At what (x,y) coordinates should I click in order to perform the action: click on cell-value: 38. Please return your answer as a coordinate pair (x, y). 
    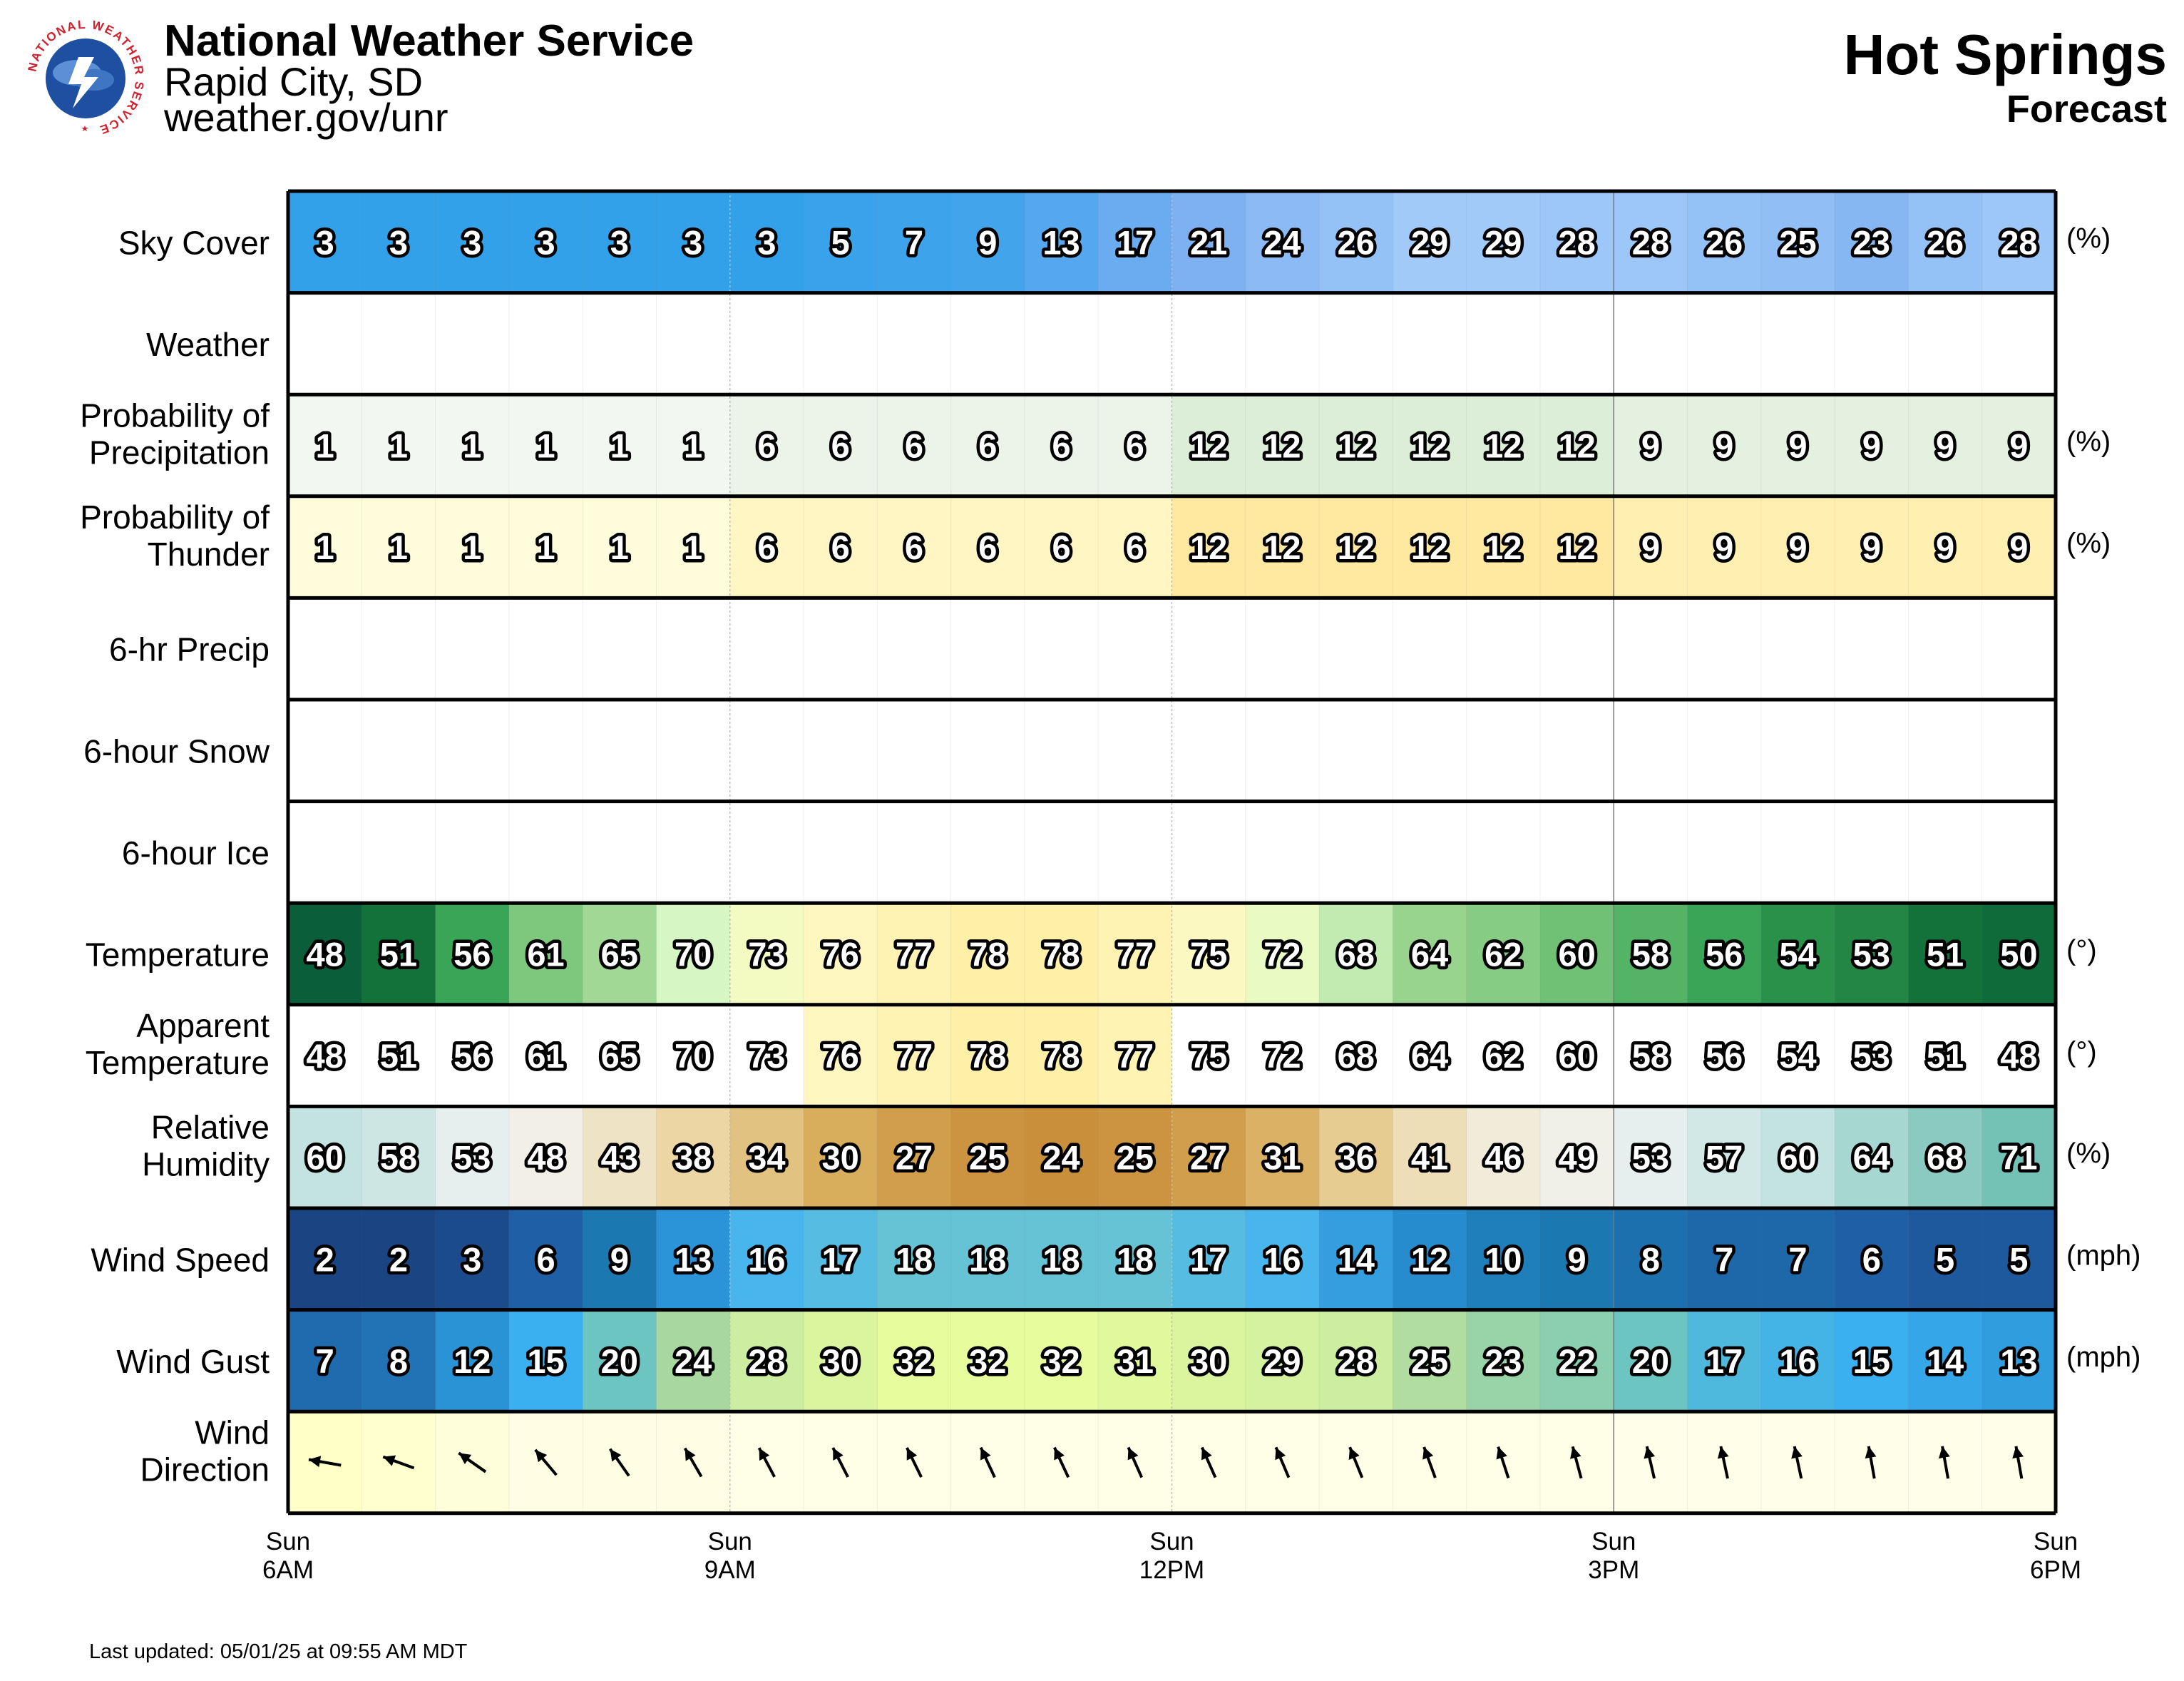
    Looking at the image, I should click on (693, 1158).